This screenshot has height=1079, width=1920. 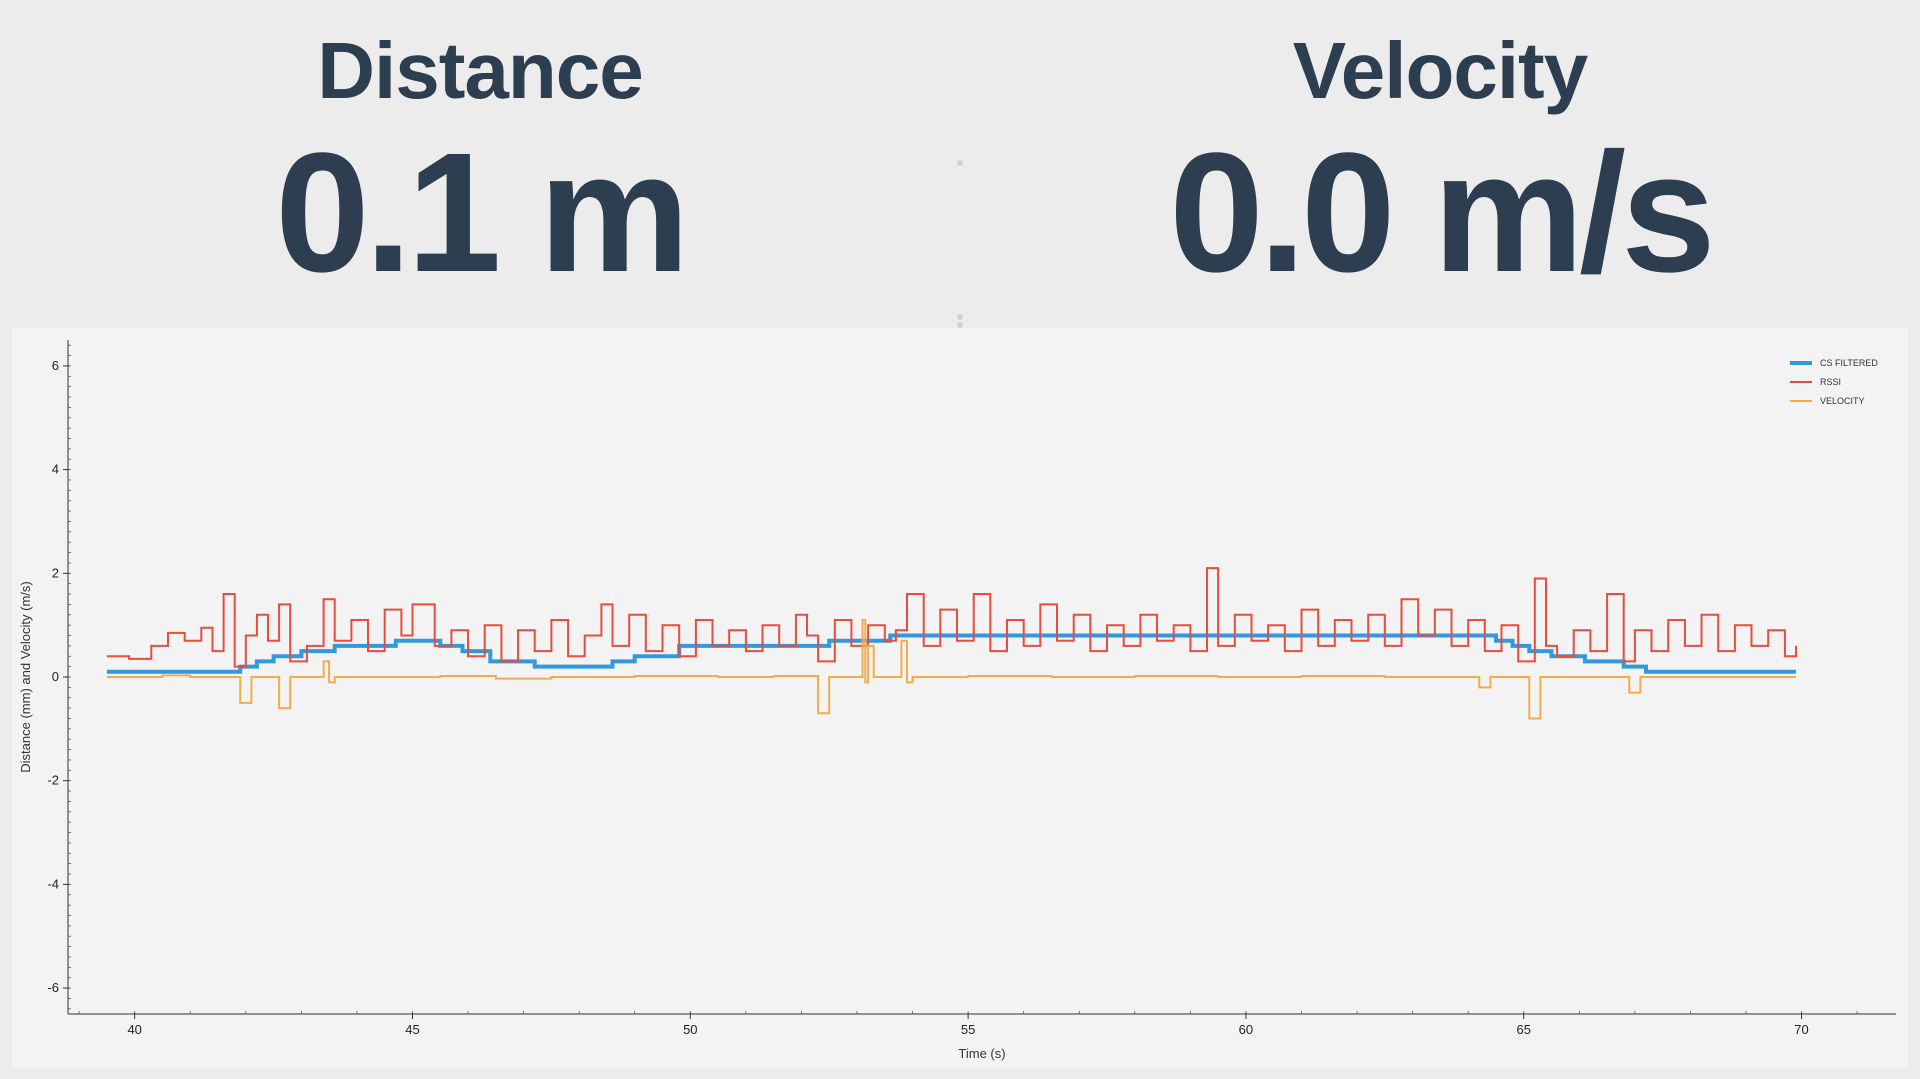 What do you see at coordinates (951, 653) in the screenshot?
I see `series-line-cs-filtered` at bounding box center [951, 653].